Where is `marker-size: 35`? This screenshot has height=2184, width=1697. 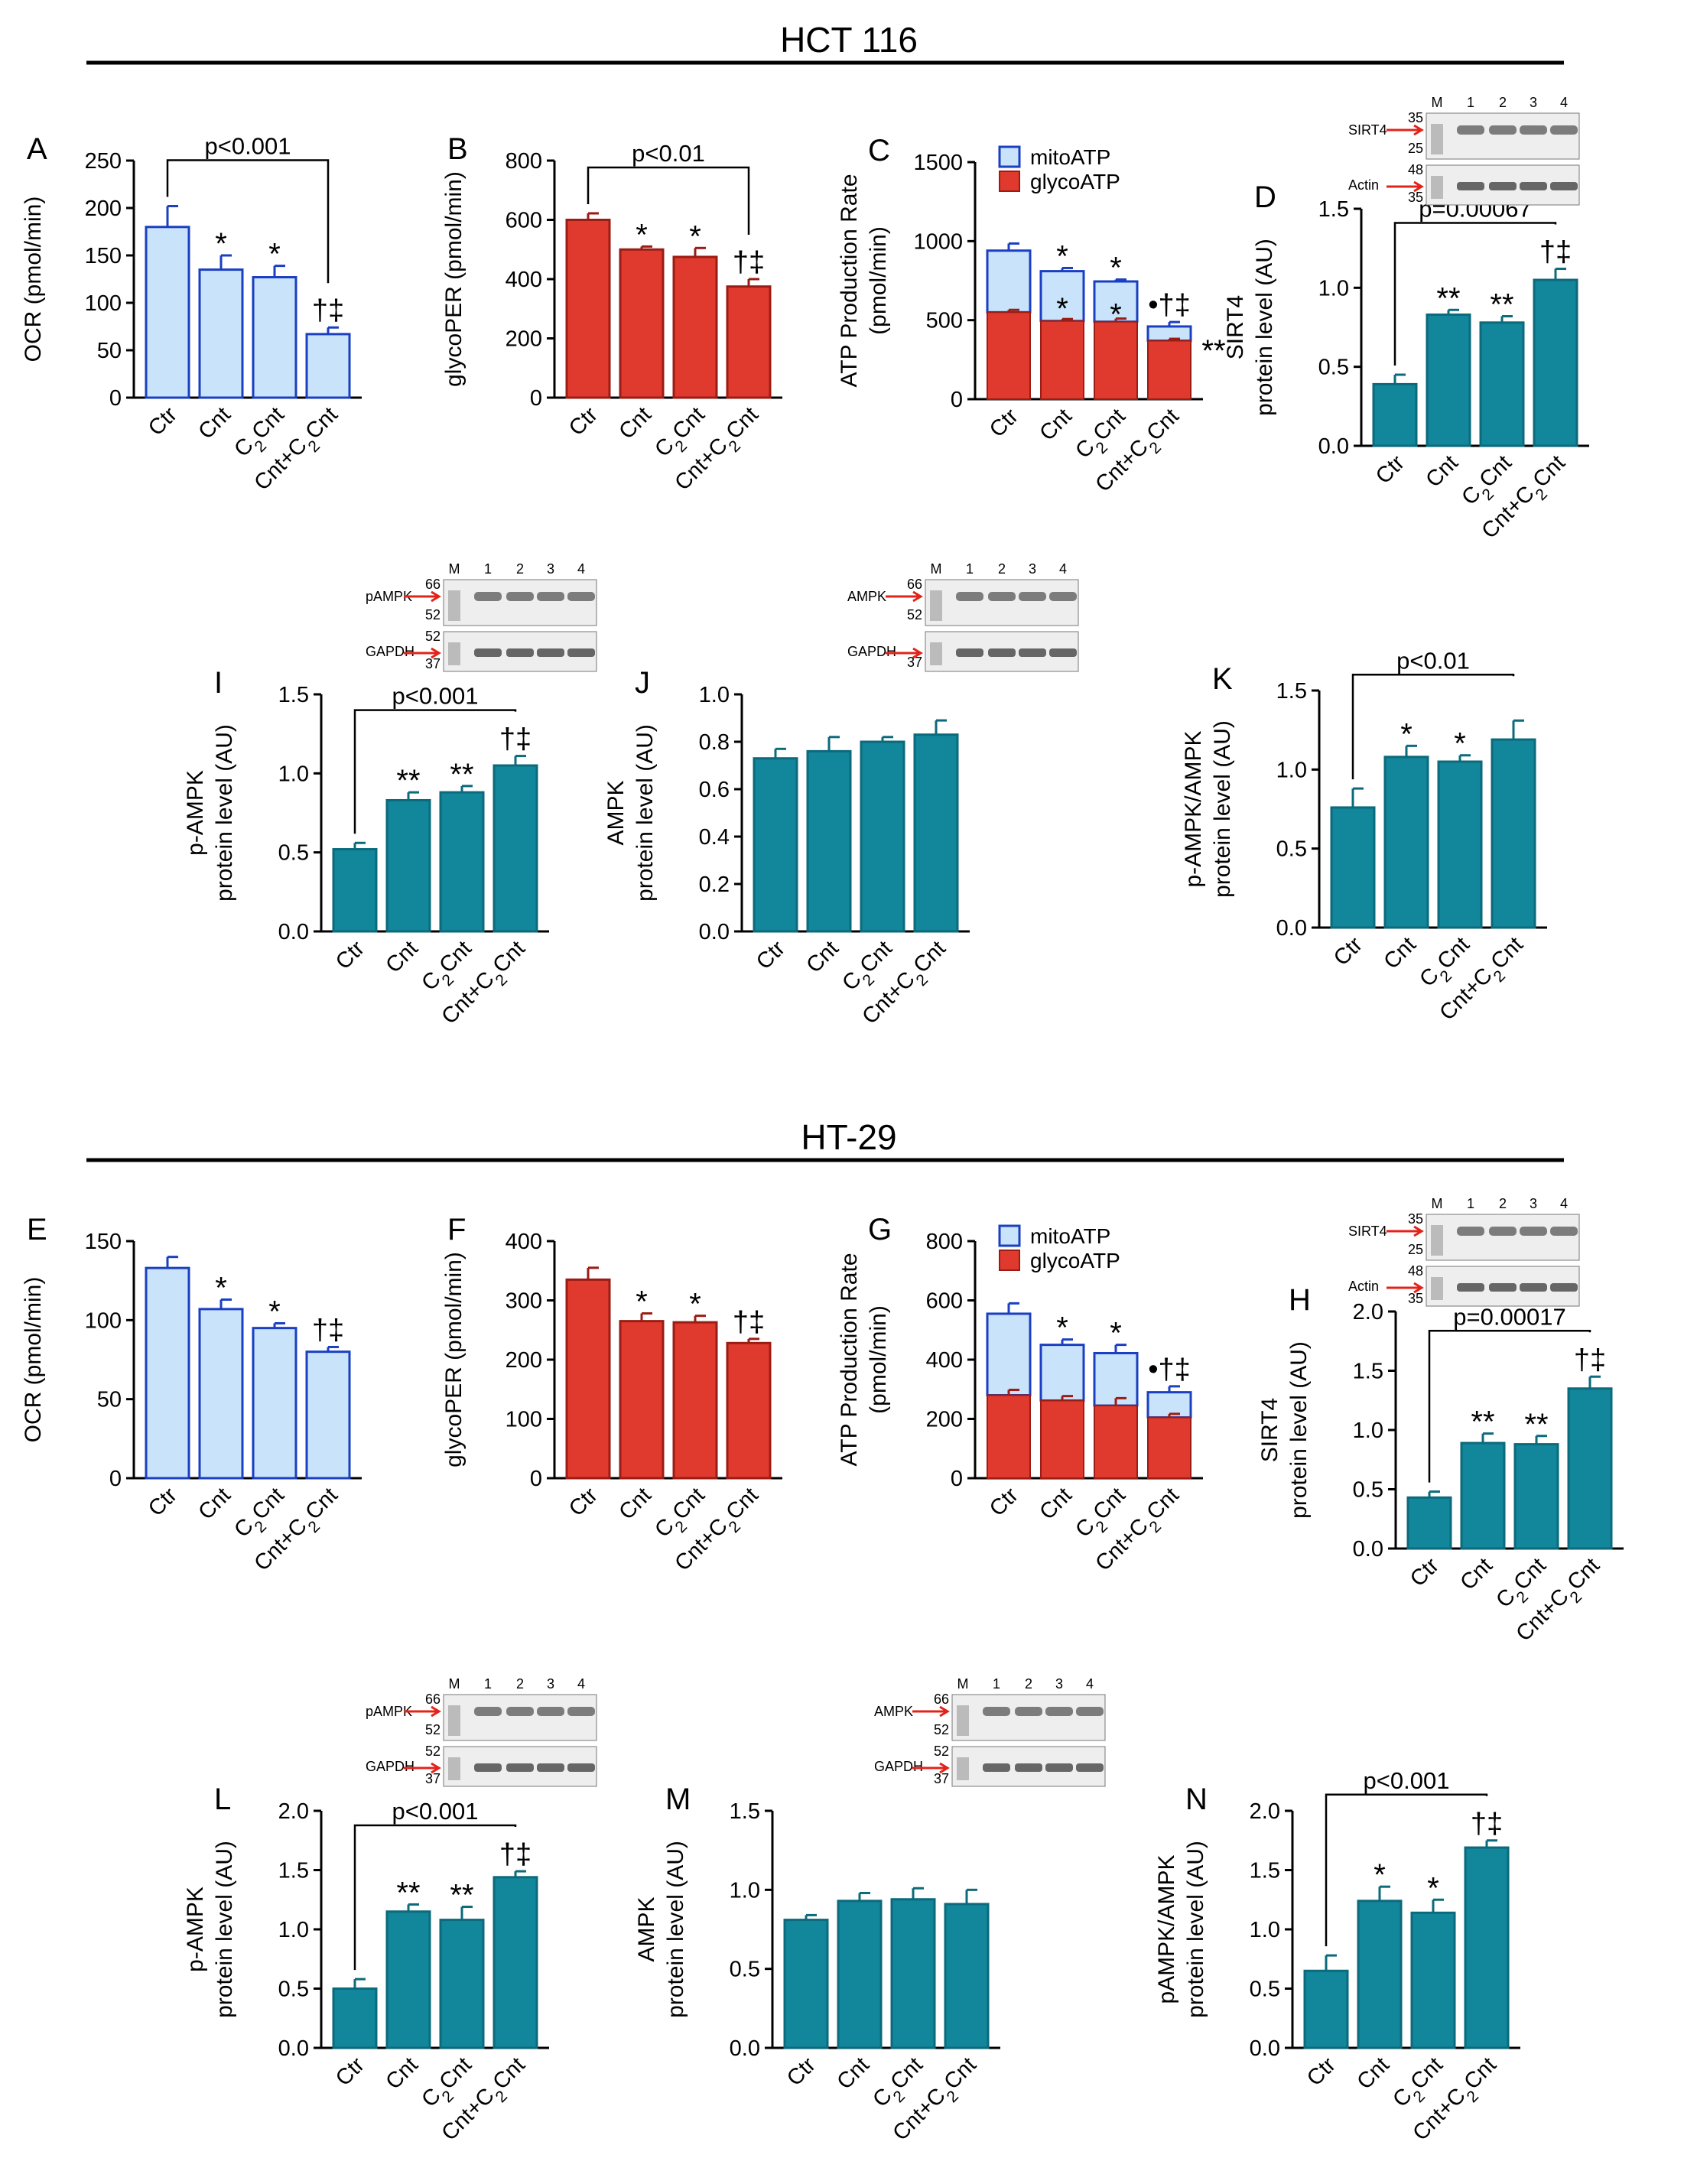
marker-size: 35 is located at coordinates (1416, 197).